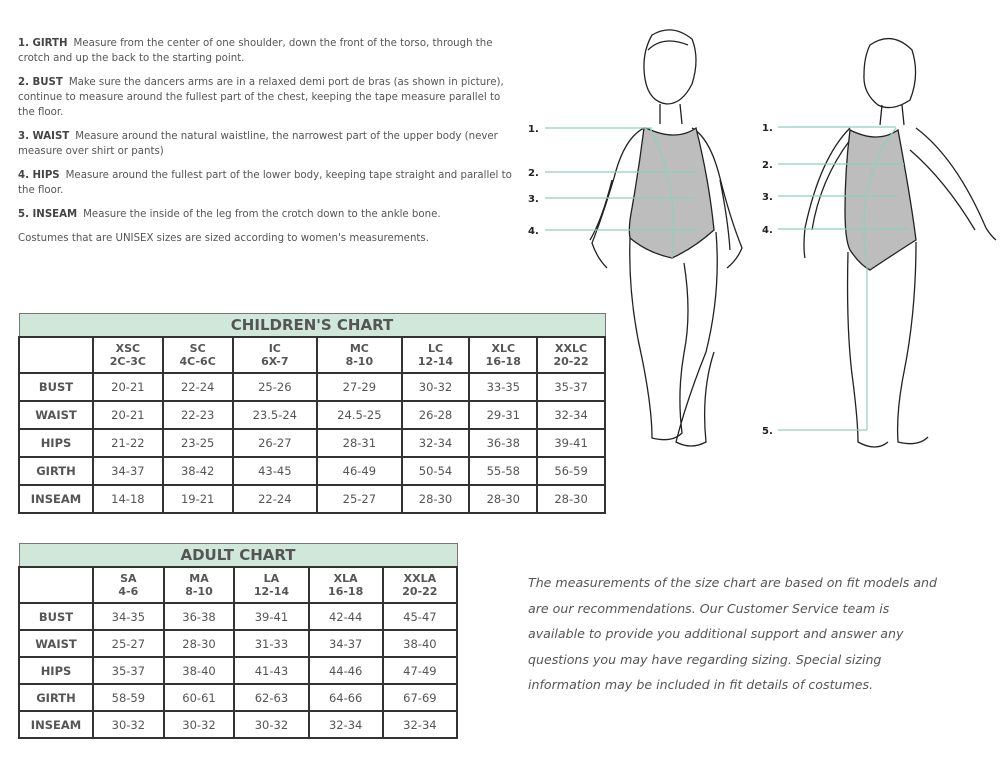 This screenshot has height=765, width=1001. Describe the element at coordinates (767, 197) in the screenshot. I see `back-label-3: 3.` at that location.